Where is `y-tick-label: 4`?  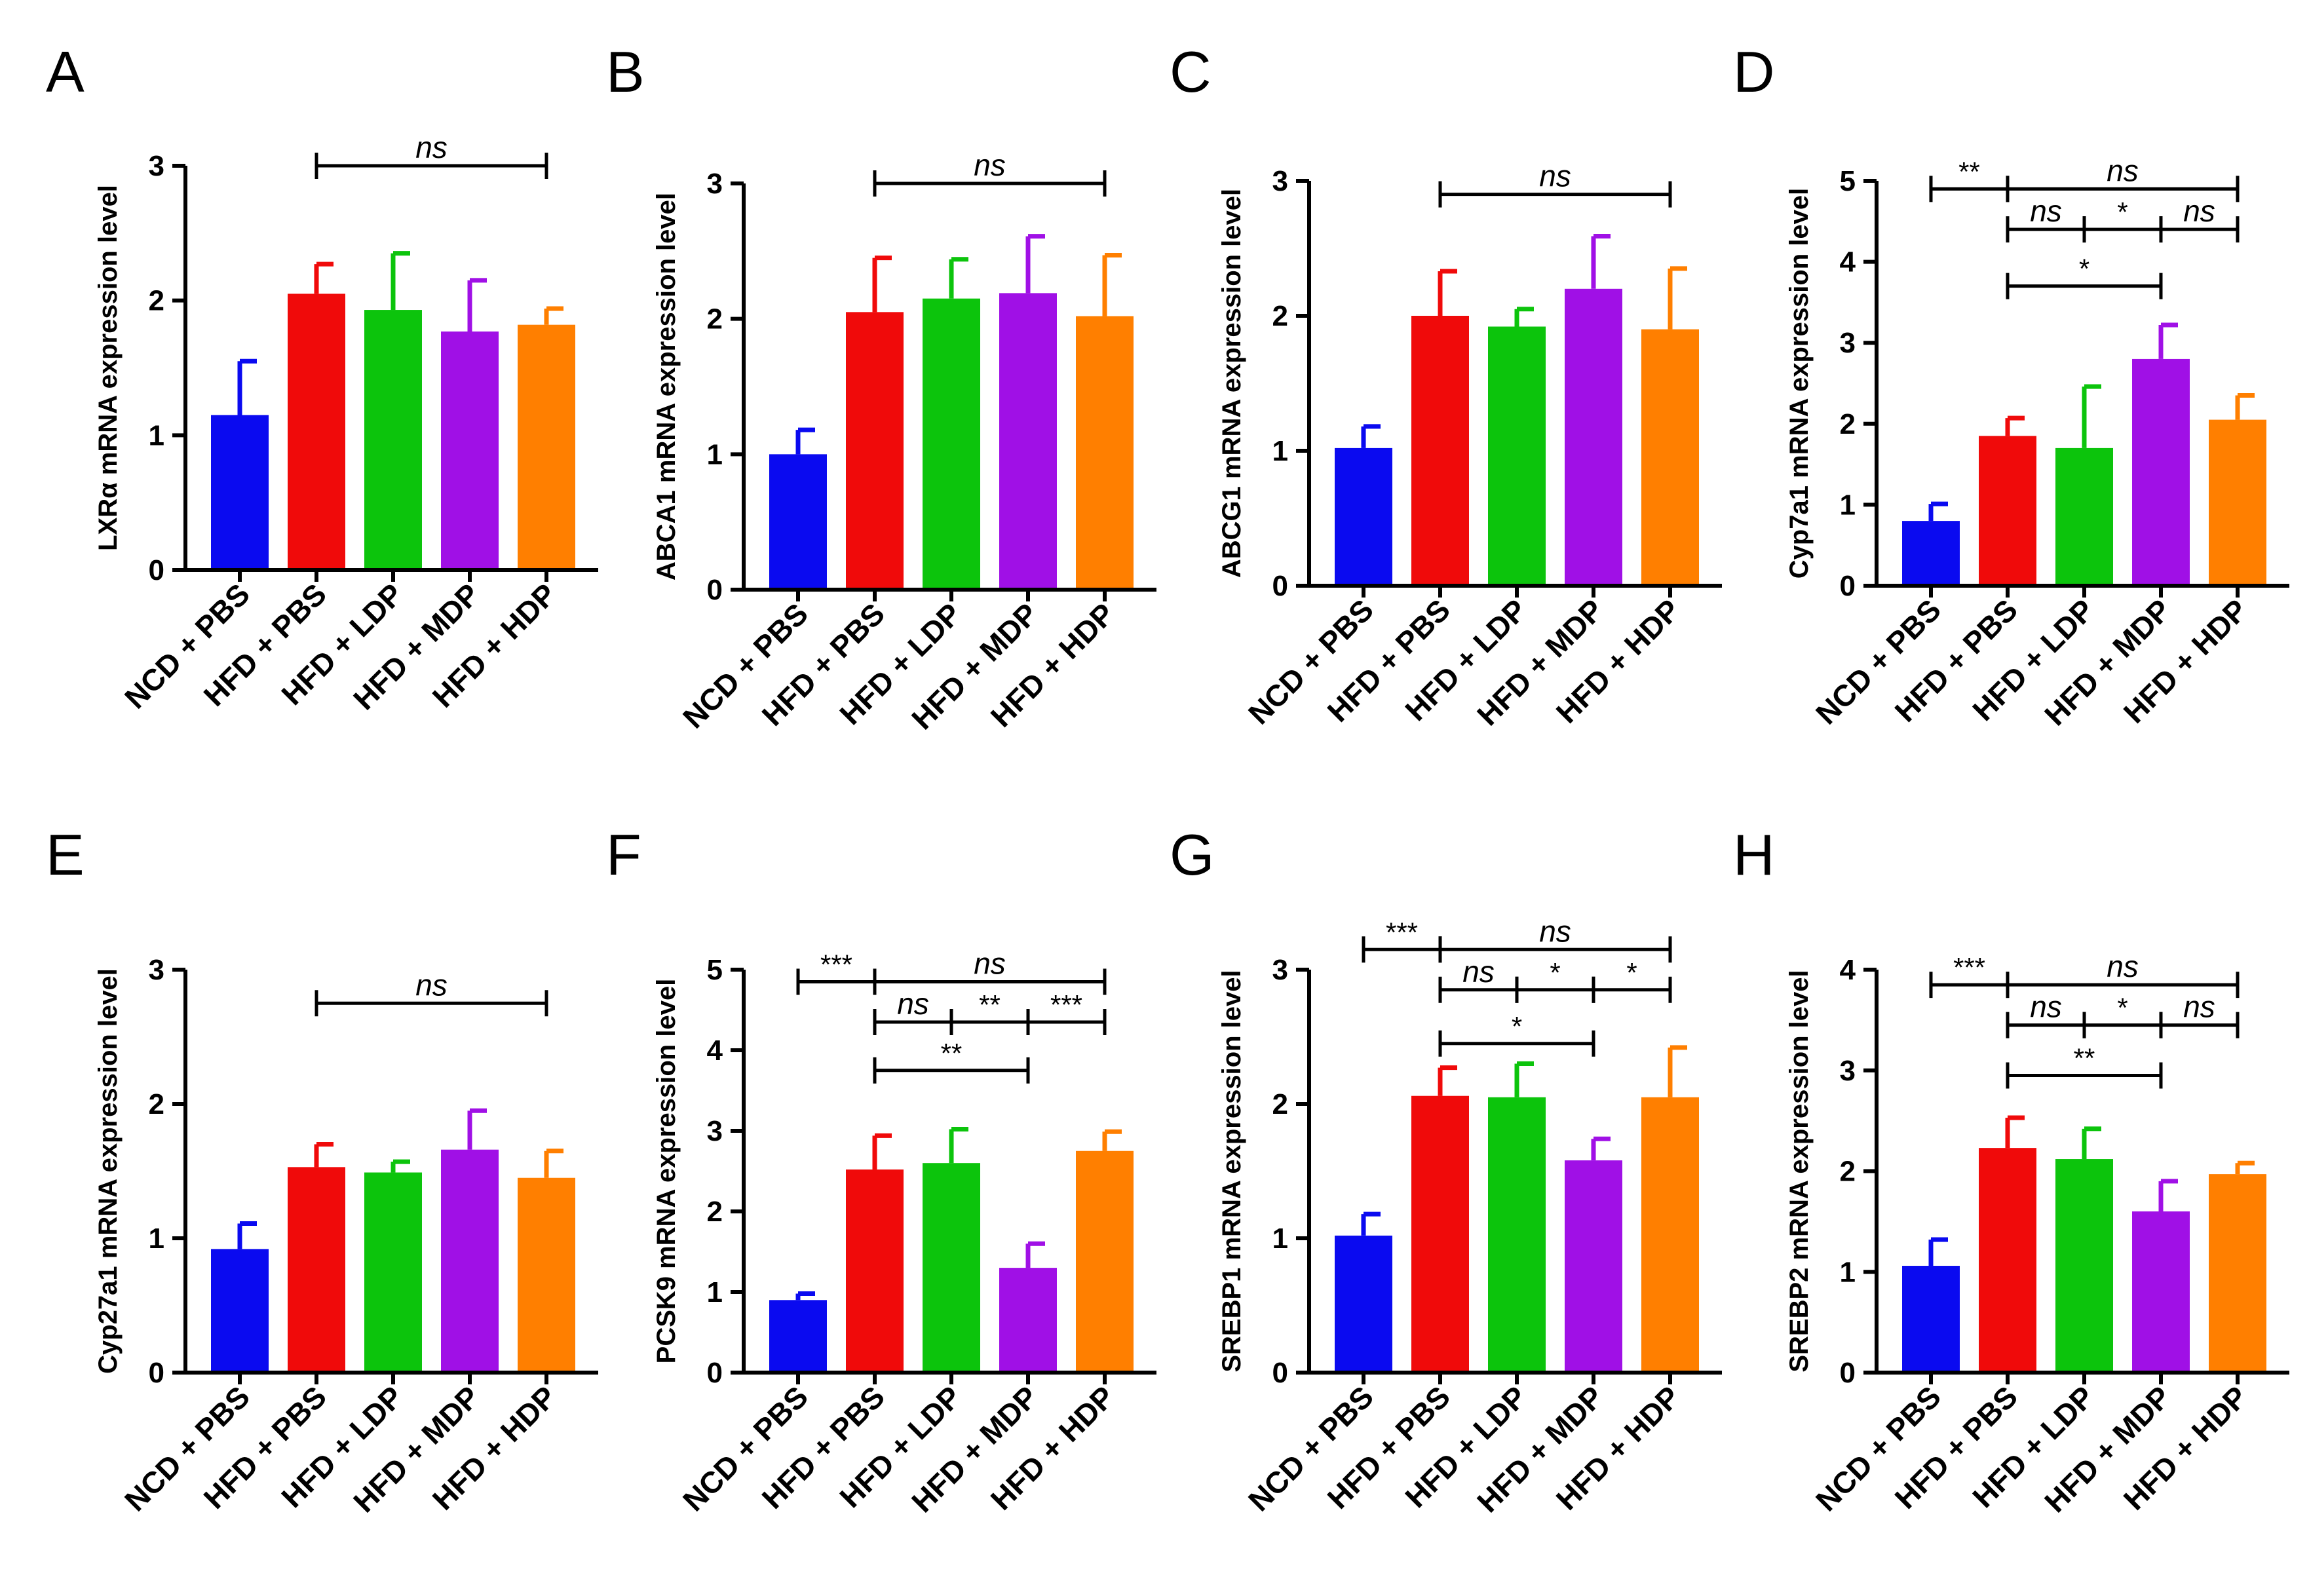
y-tick-label: 4 is located at coordinates (715, 1051).